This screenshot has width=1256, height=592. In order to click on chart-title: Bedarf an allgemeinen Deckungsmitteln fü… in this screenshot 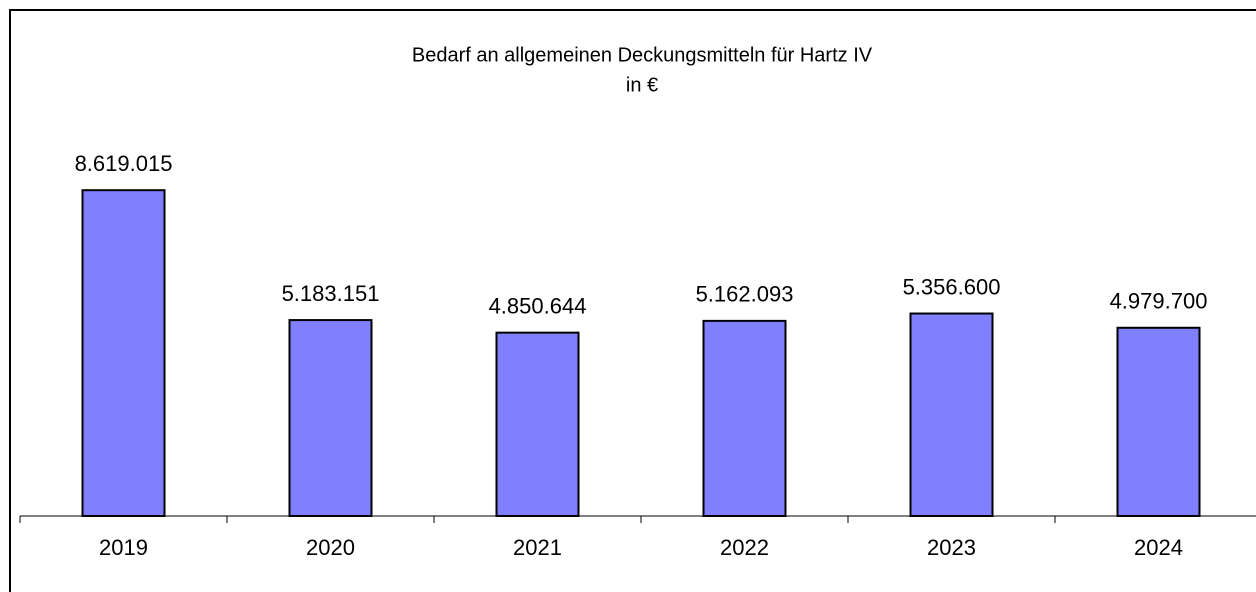, I will do `click(642, 55)`.